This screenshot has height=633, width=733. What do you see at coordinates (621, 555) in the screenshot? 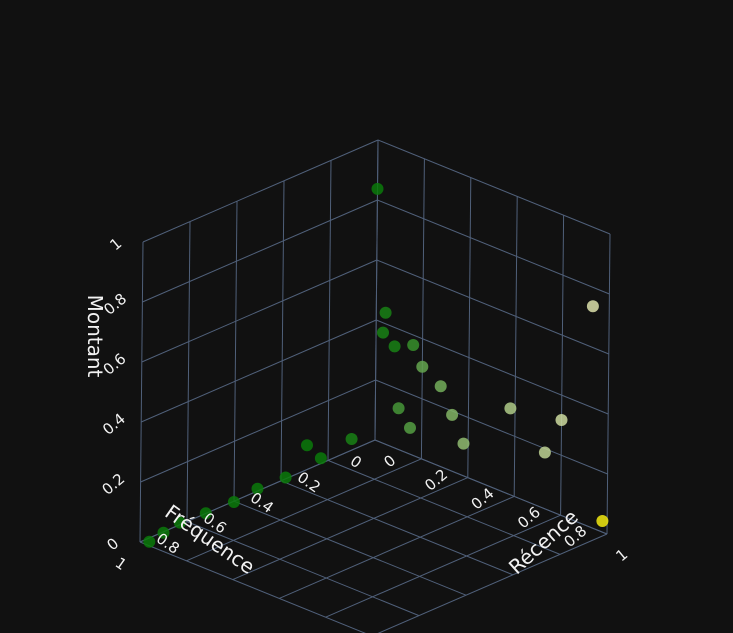
I see `x-tick-label: 1` at bounding box center [621, 555].